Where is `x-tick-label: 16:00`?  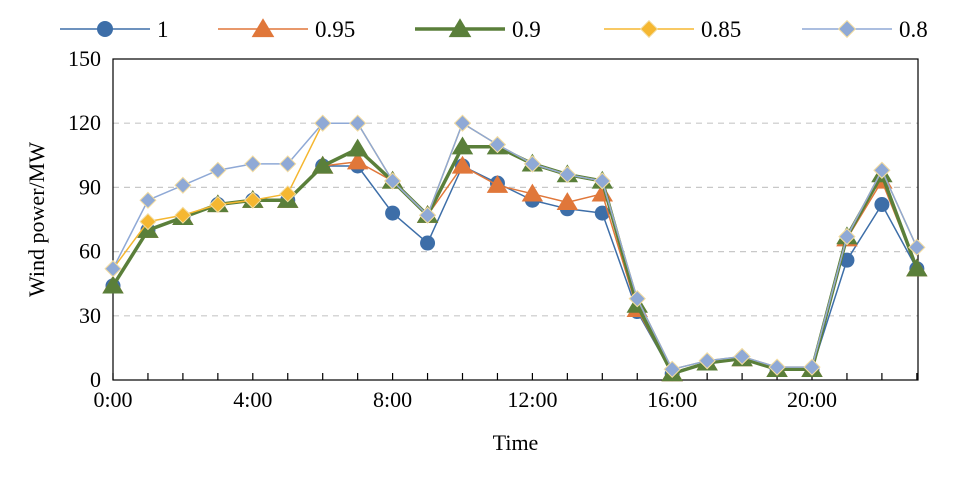 x-tick-label: 16:00 is located at coordinates (672, 399).